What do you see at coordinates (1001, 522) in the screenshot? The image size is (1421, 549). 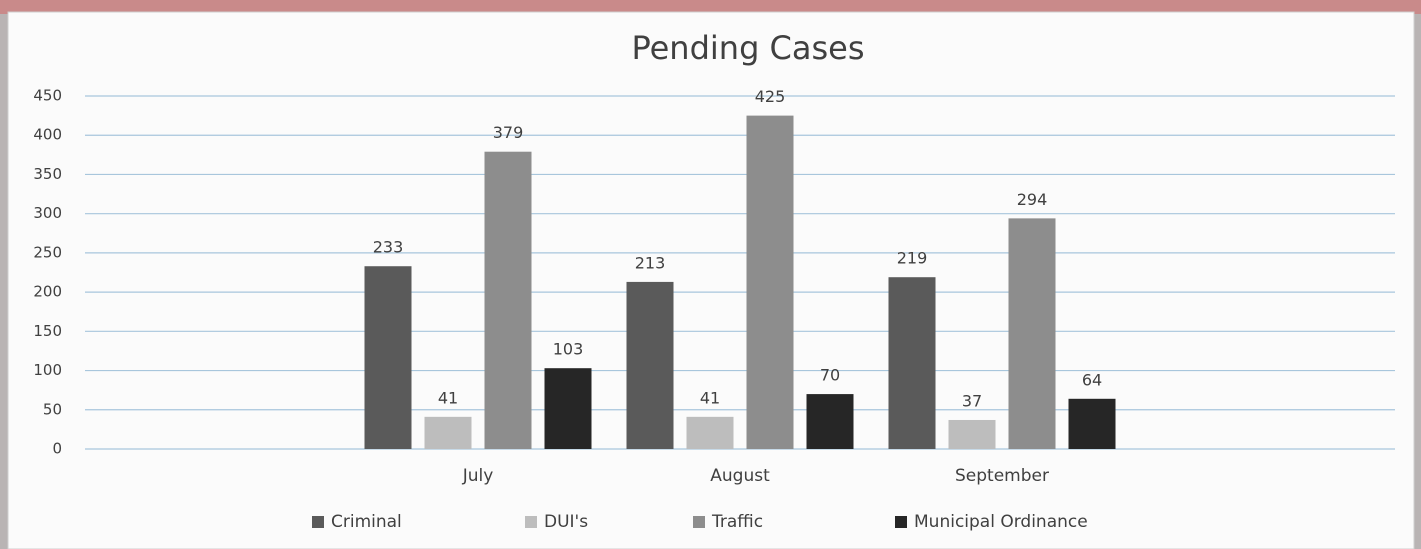 I see `legend-label: Municipal Ordinance` at bounding box center [1001, 522].